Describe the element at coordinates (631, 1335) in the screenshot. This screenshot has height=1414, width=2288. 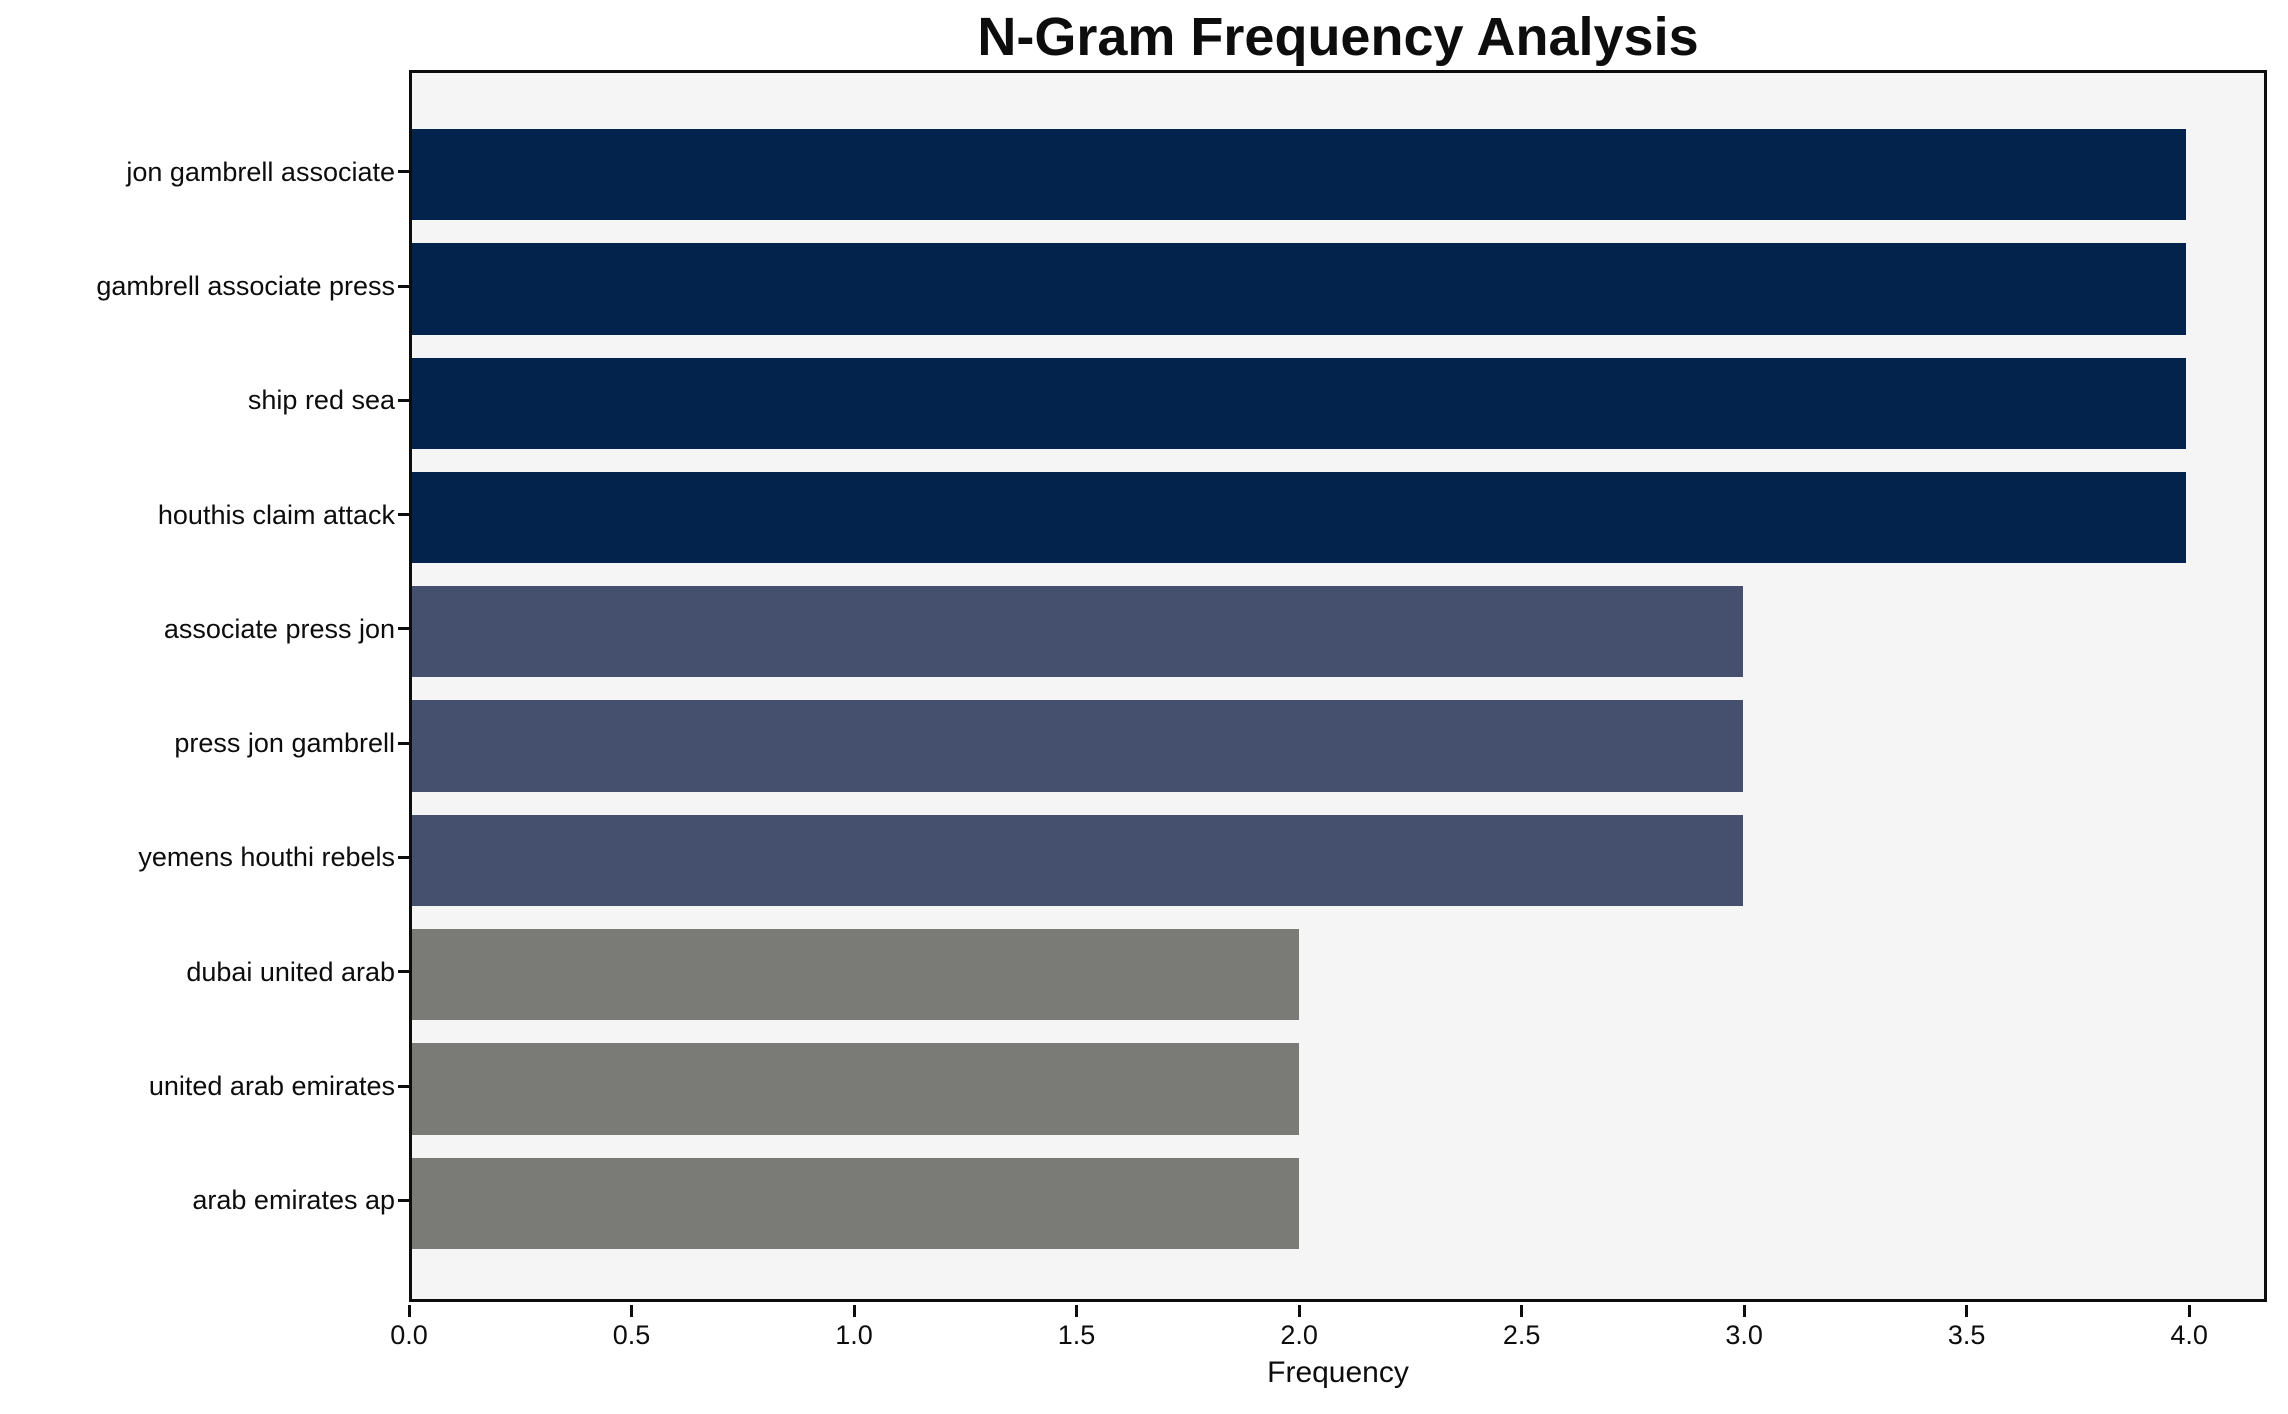
I see `x-tick-label: 0.5` at that location.